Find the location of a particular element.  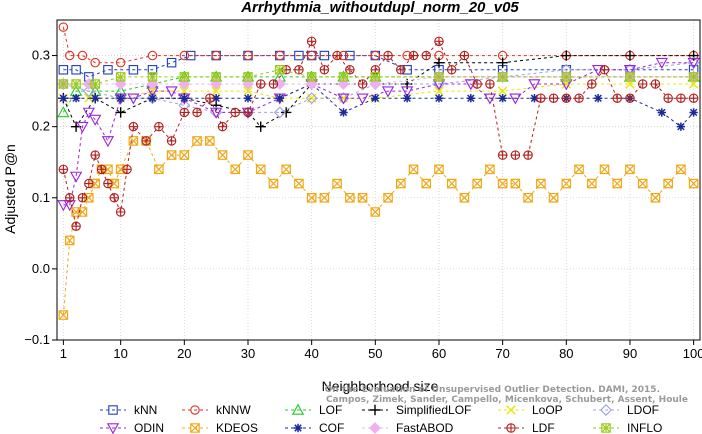

data-point-loop is located at coordinates (502, 91).